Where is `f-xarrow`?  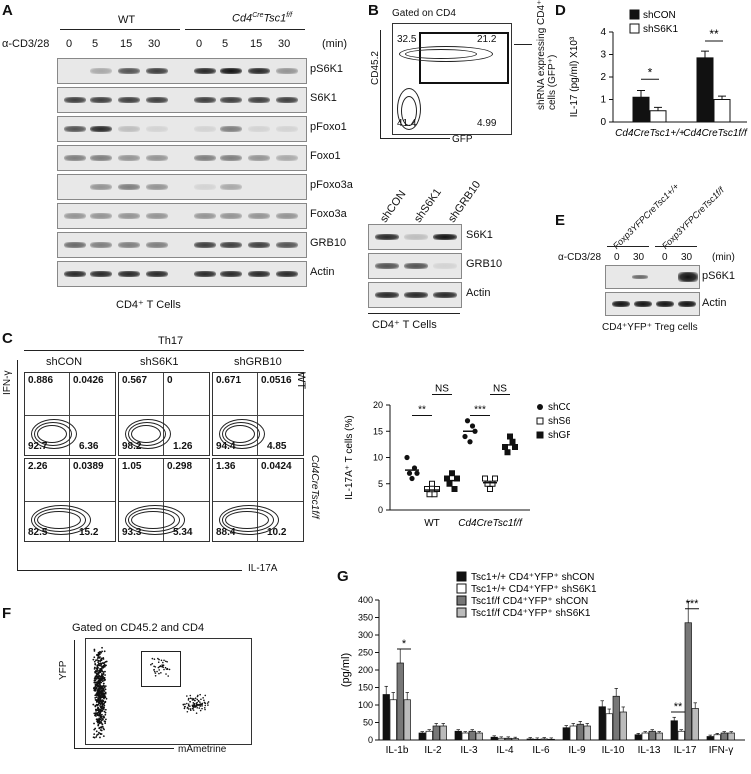 f-xarrow is located at coordinates (124, 748).